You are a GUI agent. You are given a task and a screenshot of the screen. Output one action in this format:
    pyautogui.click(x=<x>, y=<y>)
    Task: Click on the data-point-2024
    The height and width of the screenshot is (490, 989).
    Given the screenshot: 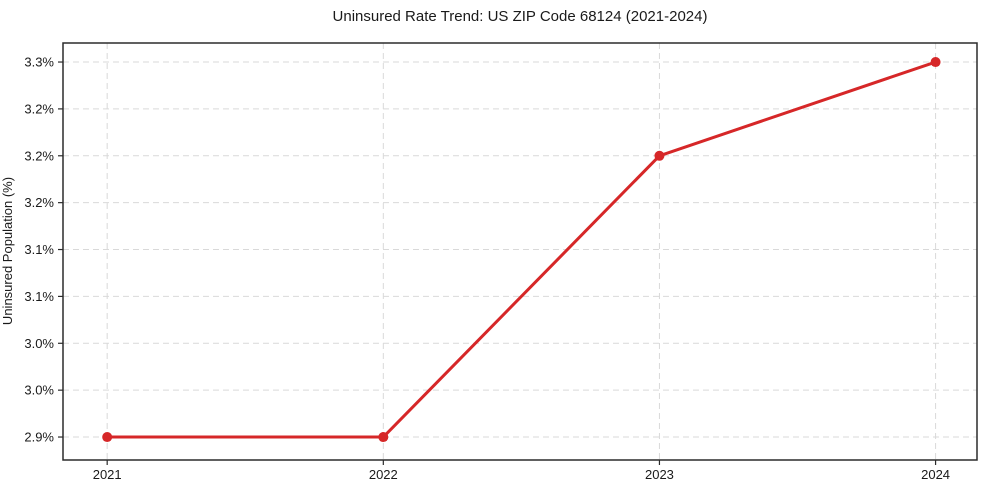 What is the action you would take?
    pyautogui.click(x=935, y=62)
    